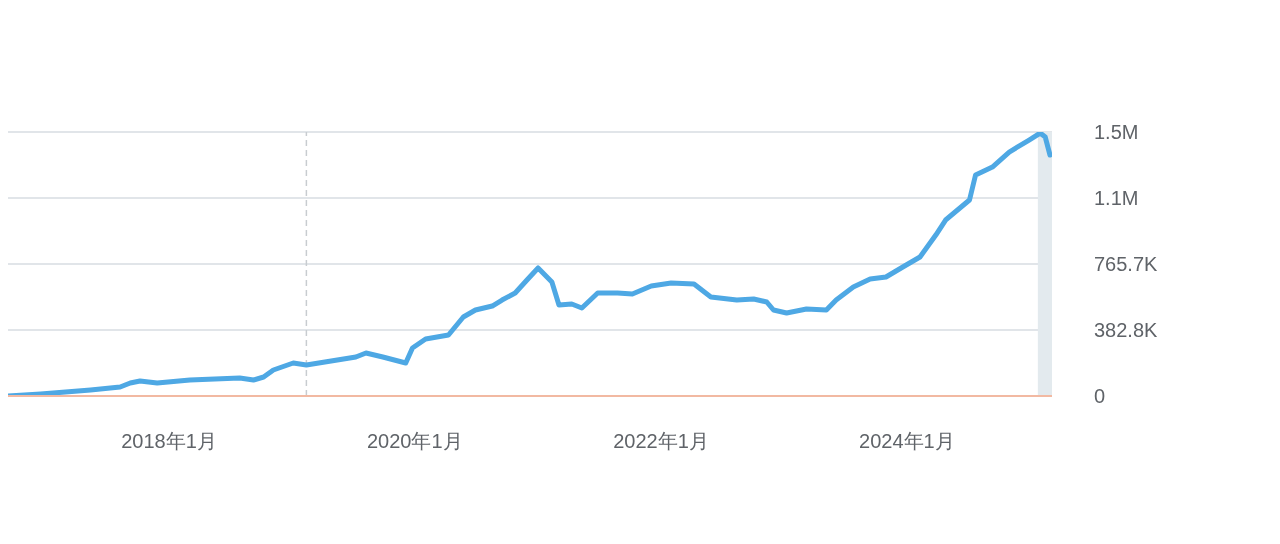 The height and width of the screenshot is (544, 1280). What do you see at coordinates (1126, 330) in the screenshot?
I see `y-tick-label: 382.8K` at bounding box center [1126, 330].